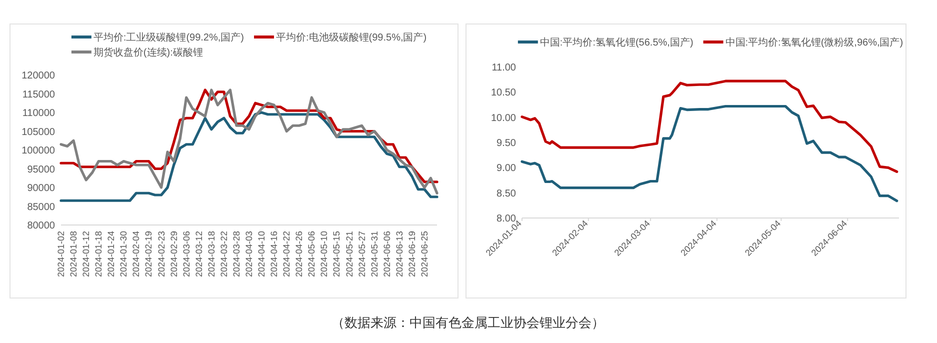 This screenshot has width=937, height=343. I want to click on x-tick-label: 2024-01-18, so click(99, 254).